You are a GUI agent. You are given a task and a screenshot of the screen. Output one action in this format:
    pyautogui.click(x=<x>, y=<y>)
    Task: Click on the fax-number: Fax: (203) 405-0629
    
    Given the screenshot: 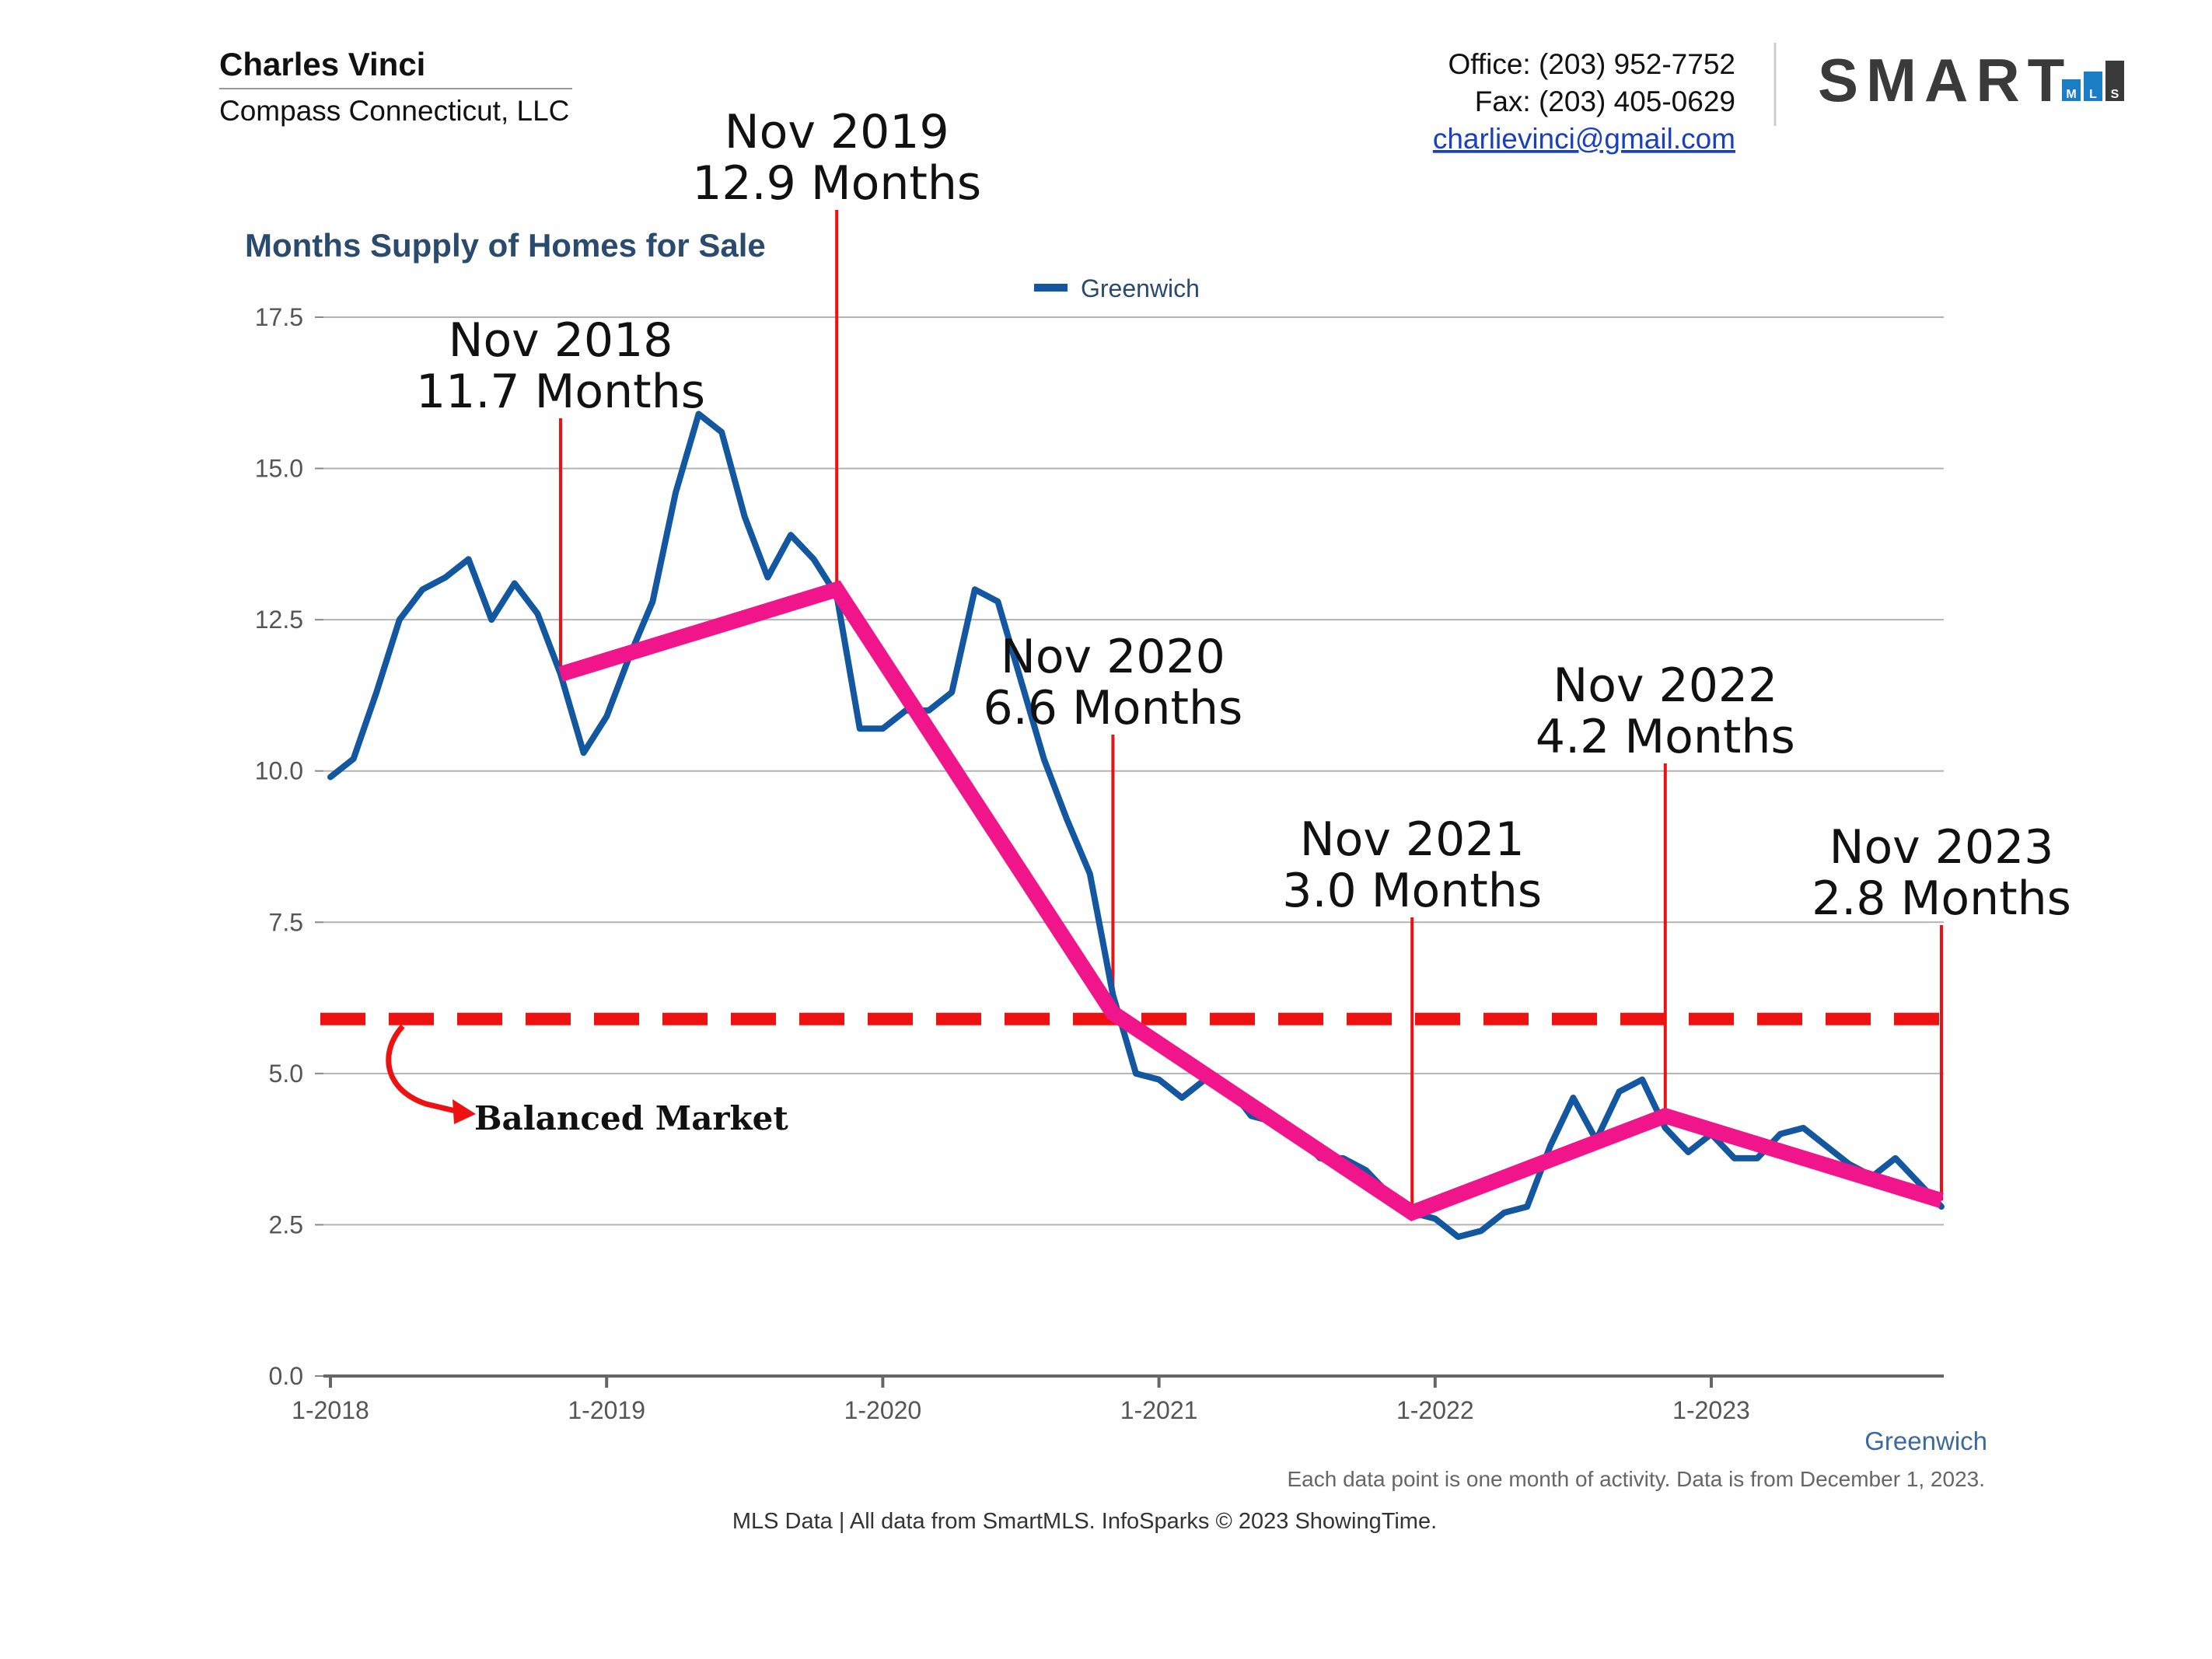 What is the action you would take?
    pyautogui.click(x=1605, y=101)
    